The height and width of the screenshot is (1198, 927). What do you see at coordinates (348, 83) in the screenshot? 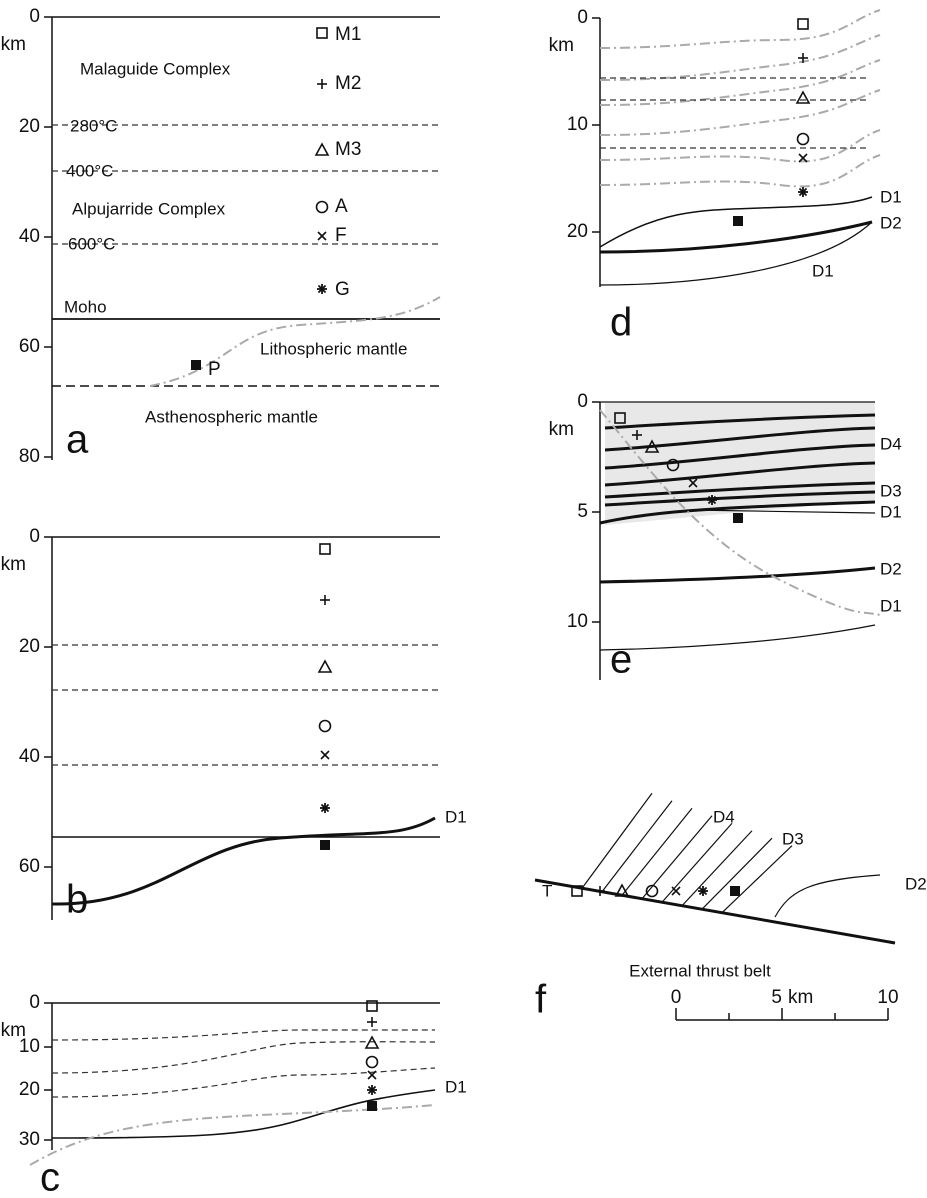
I see `sample-label: M2` at bounding box center [348, 83].